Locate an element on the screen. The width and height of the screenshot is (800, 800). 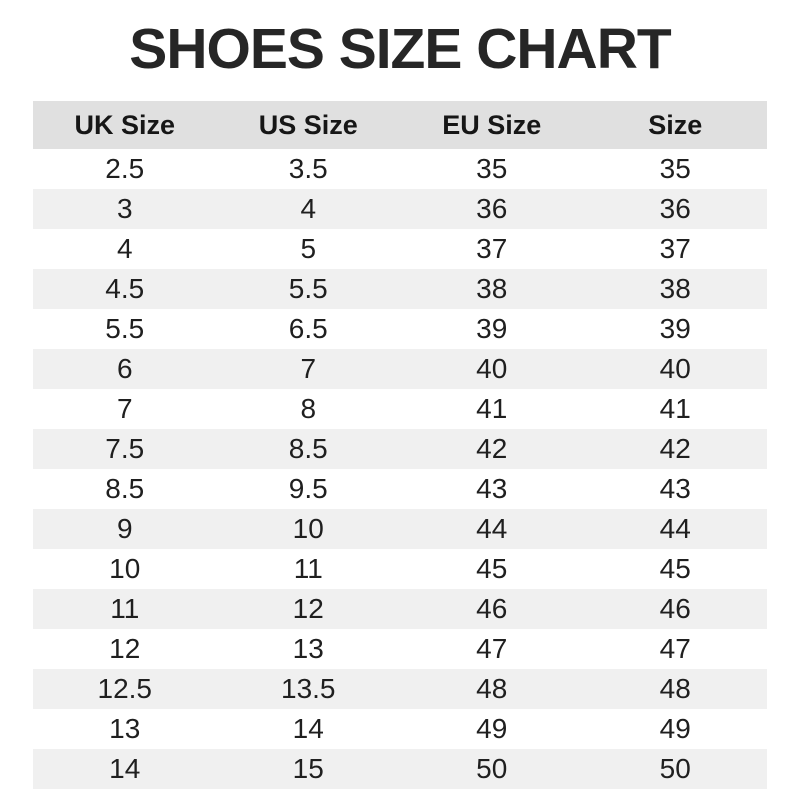
table-row: 11 12 46 46 is located at coordinates (400, 609).